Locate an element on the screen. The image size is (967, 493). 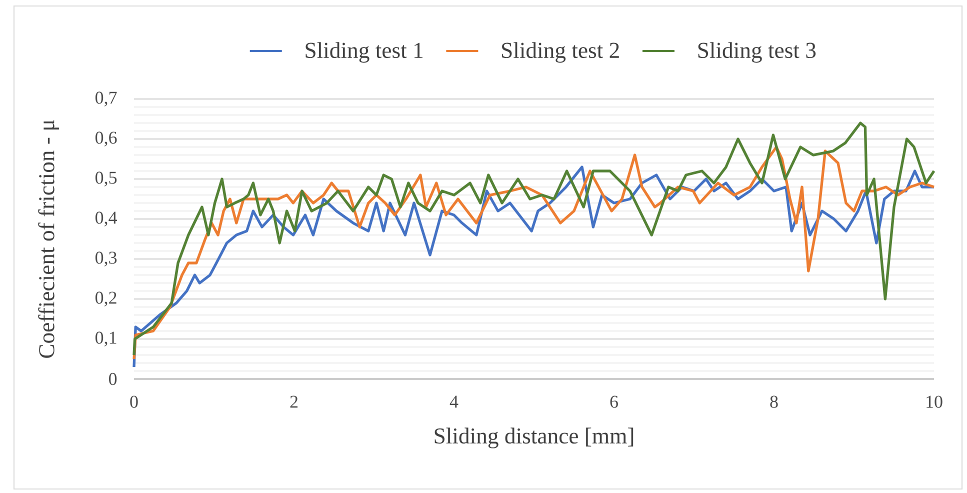
legend-label: Sliding test 2 is located at coordinates (560, 52).